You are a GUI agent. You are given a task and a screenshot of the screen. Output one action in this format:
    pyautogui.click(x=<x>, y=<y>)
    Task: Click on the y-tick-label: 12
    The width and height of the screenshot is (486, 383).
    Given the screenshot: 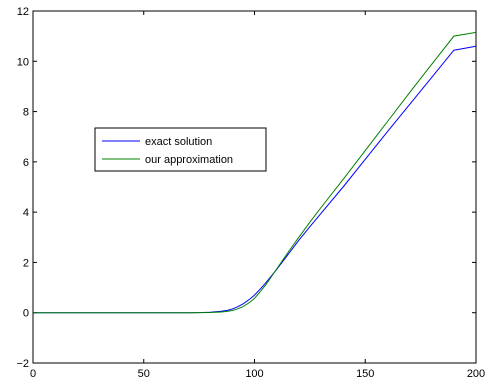 What is the action you would take?
    pyautogui.click(x=23, y=12)
    